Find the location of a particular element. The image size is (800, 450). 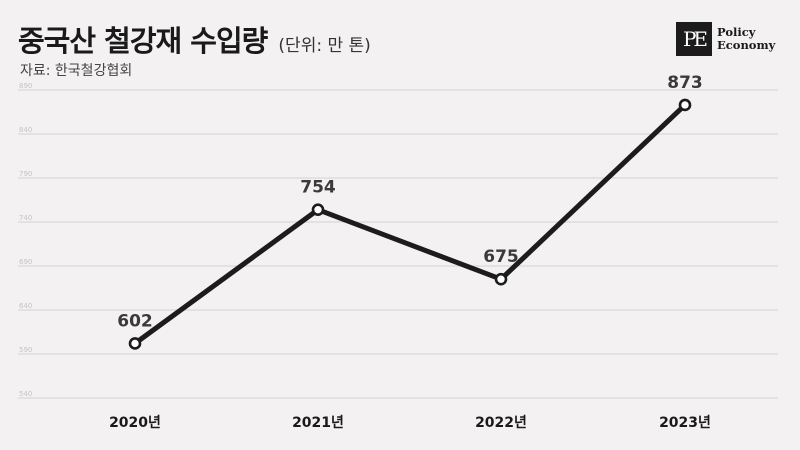

chart-title: 중국산 철강재 수입량 is located at coordinates (143, 41).